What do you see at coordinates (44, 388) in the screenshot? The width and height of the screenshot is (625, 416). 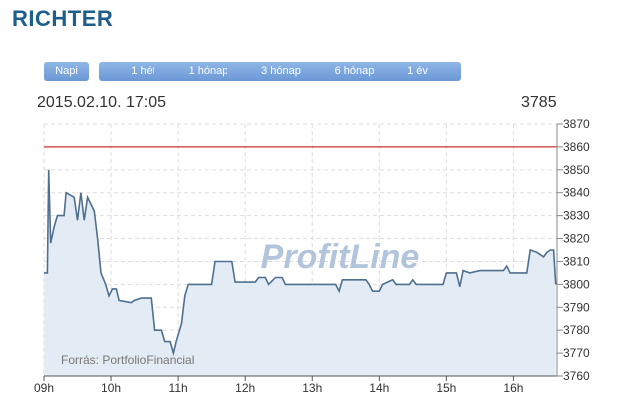 I see `x-tick-label: 09h` at bounding box center [44, 388].